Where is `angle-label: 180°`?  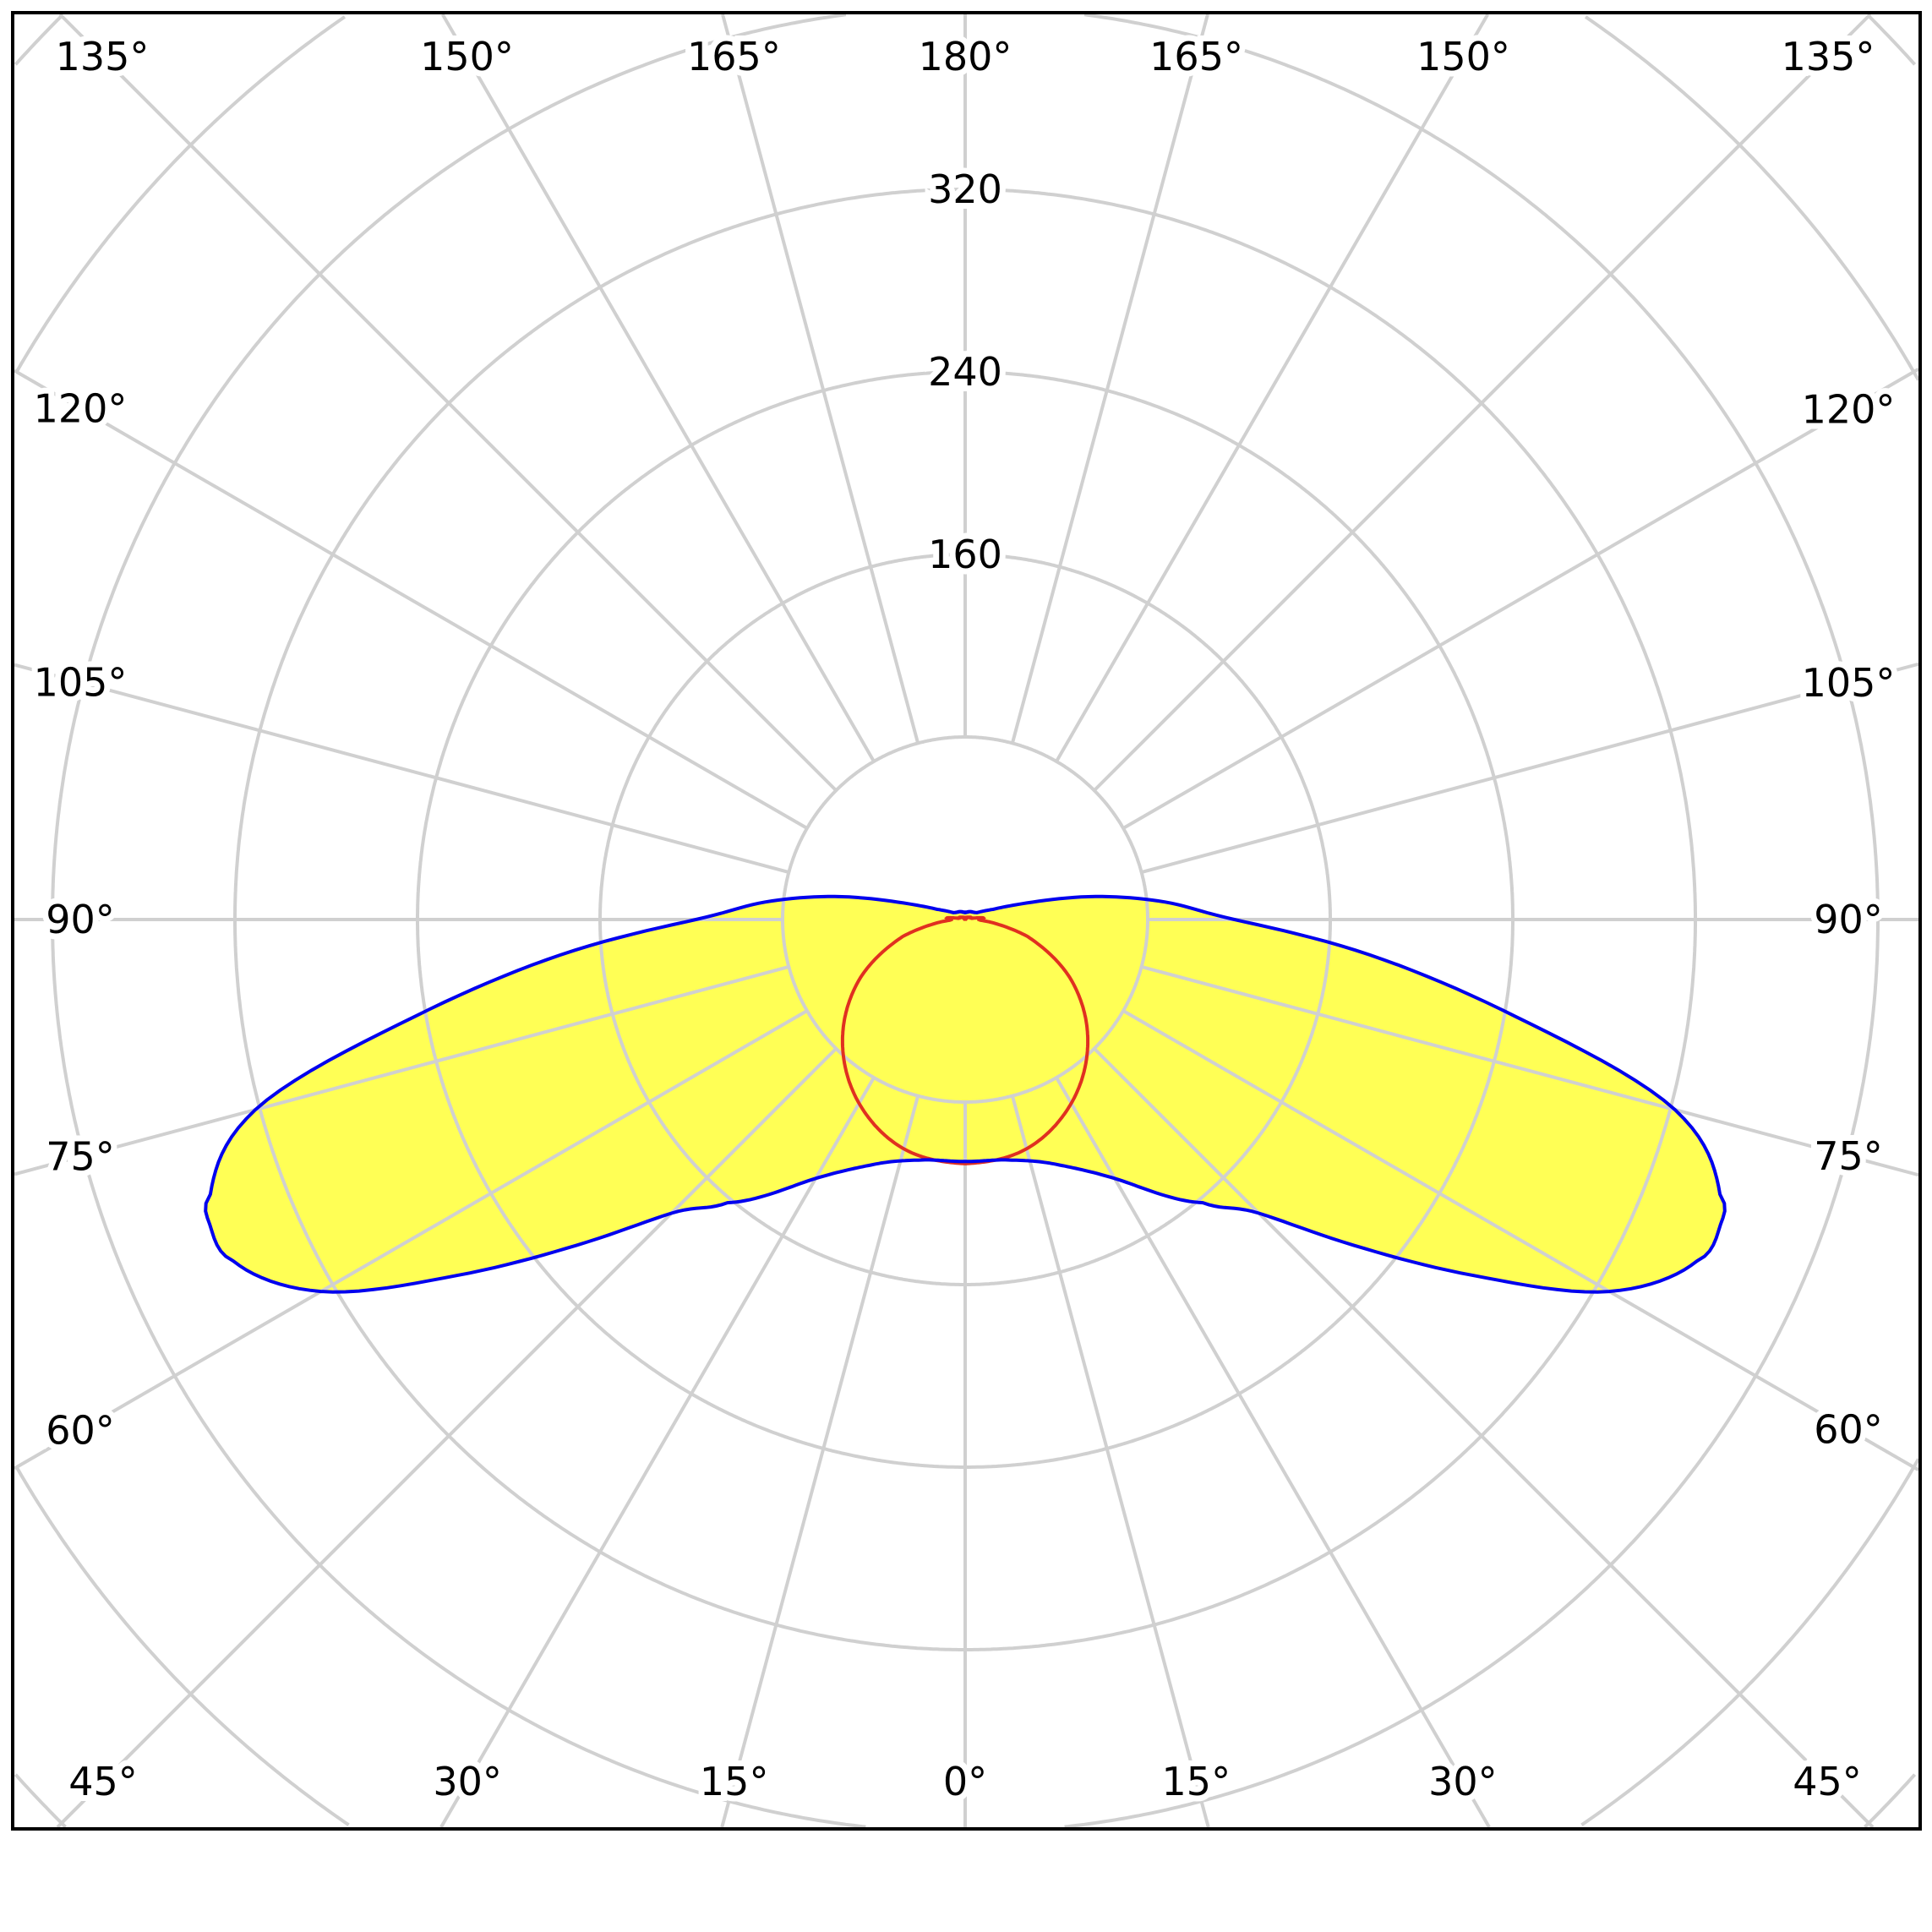 angle-label: 180° is located at coordinates (965, 56).